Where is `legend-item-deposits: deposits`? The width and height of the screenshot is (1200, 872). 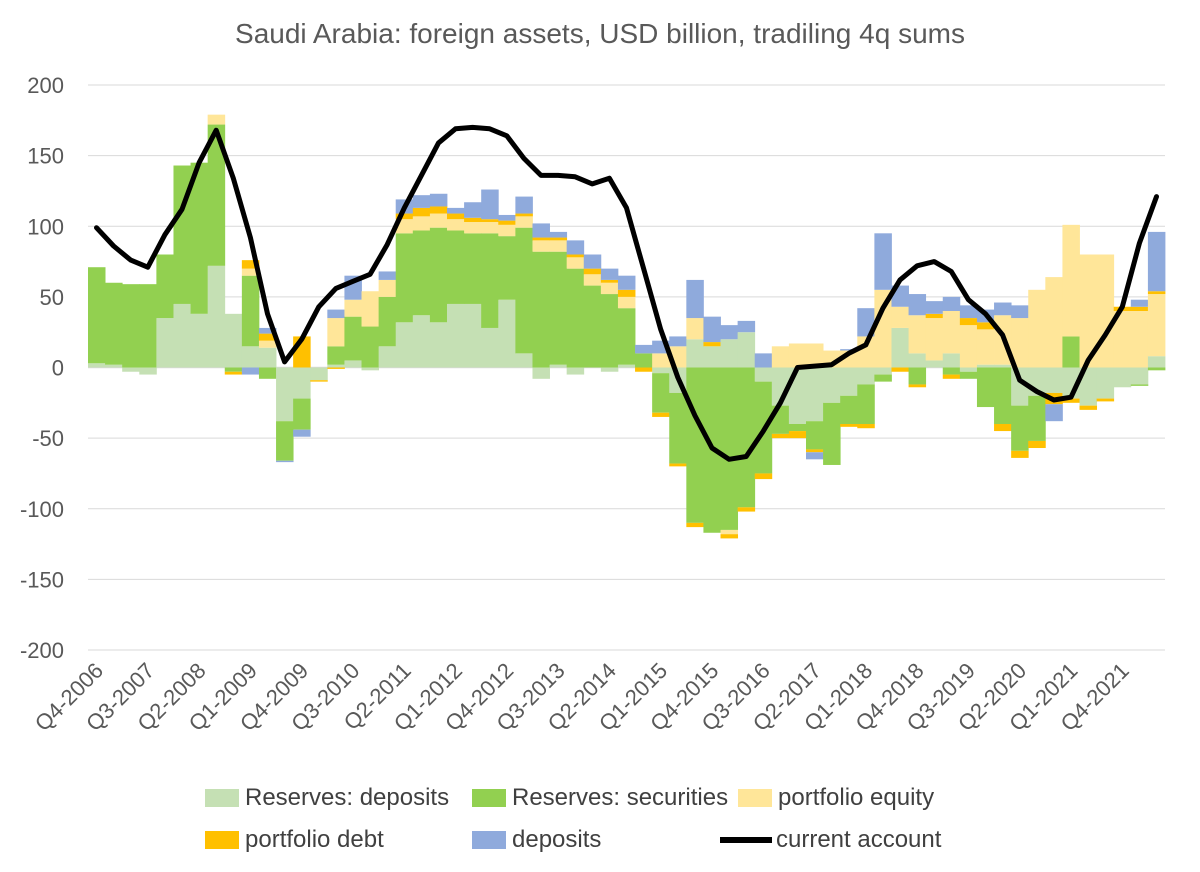 legend-item-deposits: deposits is located at coordinates (536, 840).